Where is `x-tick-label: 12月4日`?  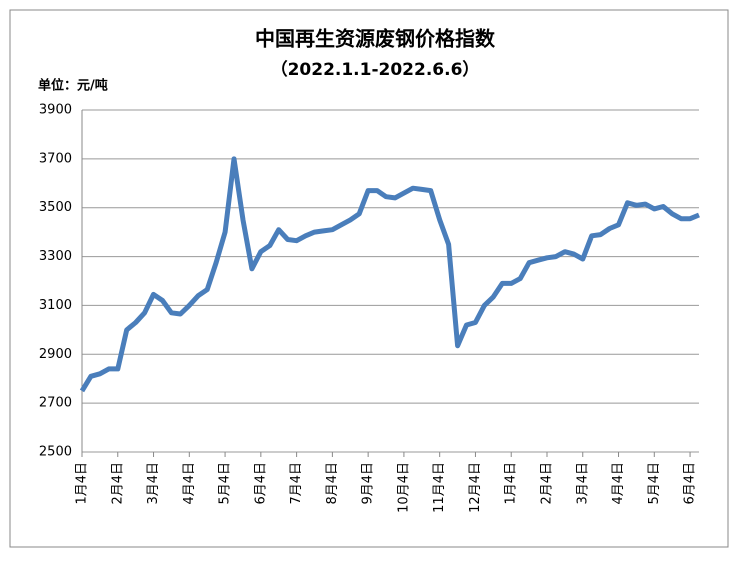 x-tick-label: 12月4日 is located at coordinates (475, 487).